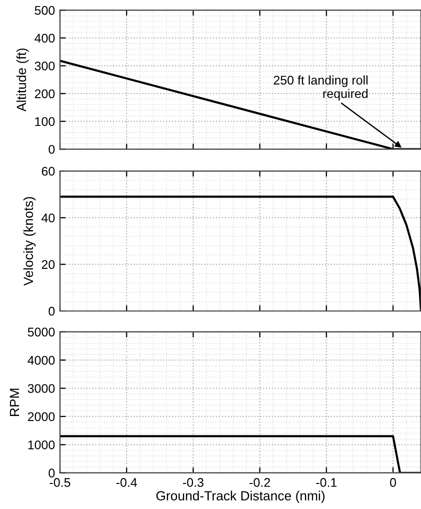 The width and height of the screenshot is (421, 509). What do you see at coordinates (41, 417) in the screenshot?
I see `y-tick-label: 2000` at bounding box center [41, 417].